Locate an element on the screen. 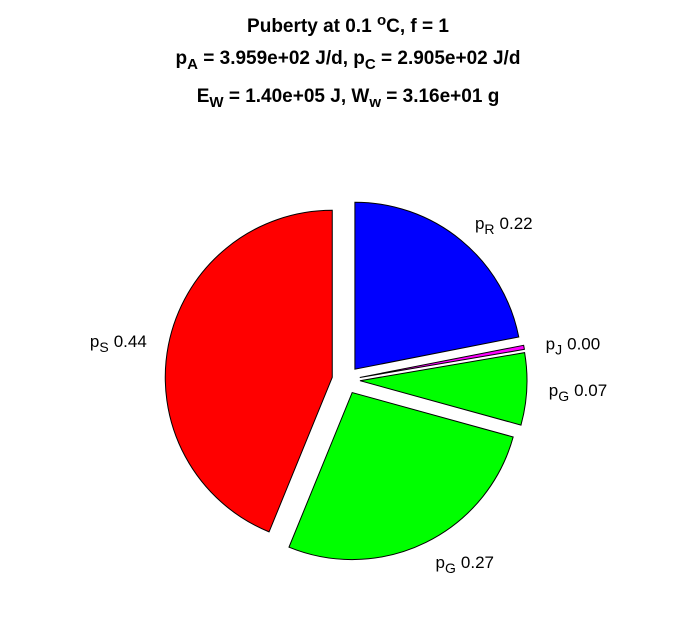 Image resolution: width=696 pixels, height=618 pixels. title-part: = 3.959e+02 J/d, p is located at coordinates (281, 58).